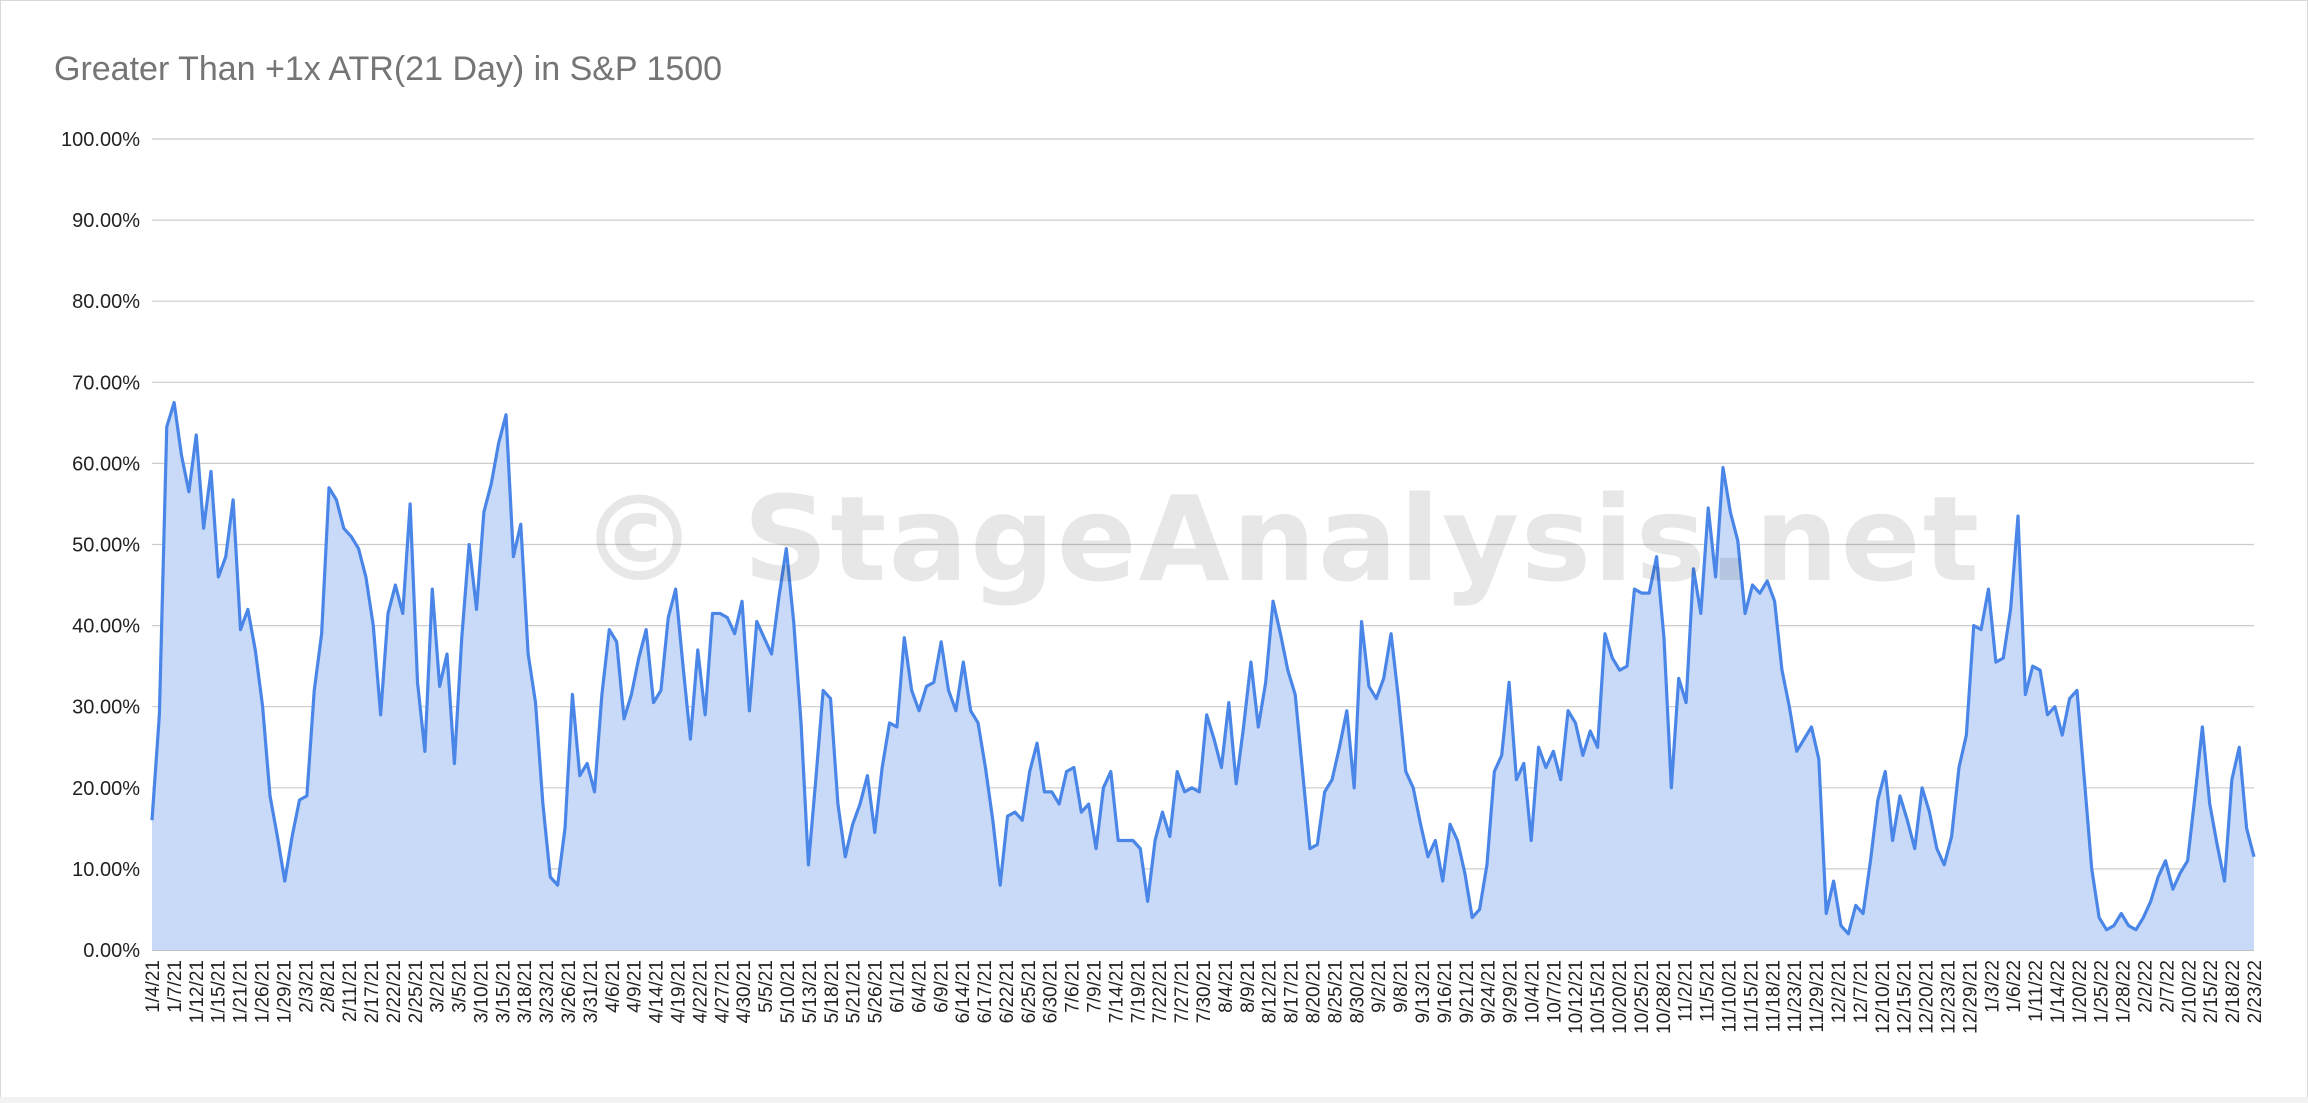  What do you see at coordinates (284, 991) in the screenshot?
I see `x-tick-label: 1/29/21` at bounding box center [284, 991].